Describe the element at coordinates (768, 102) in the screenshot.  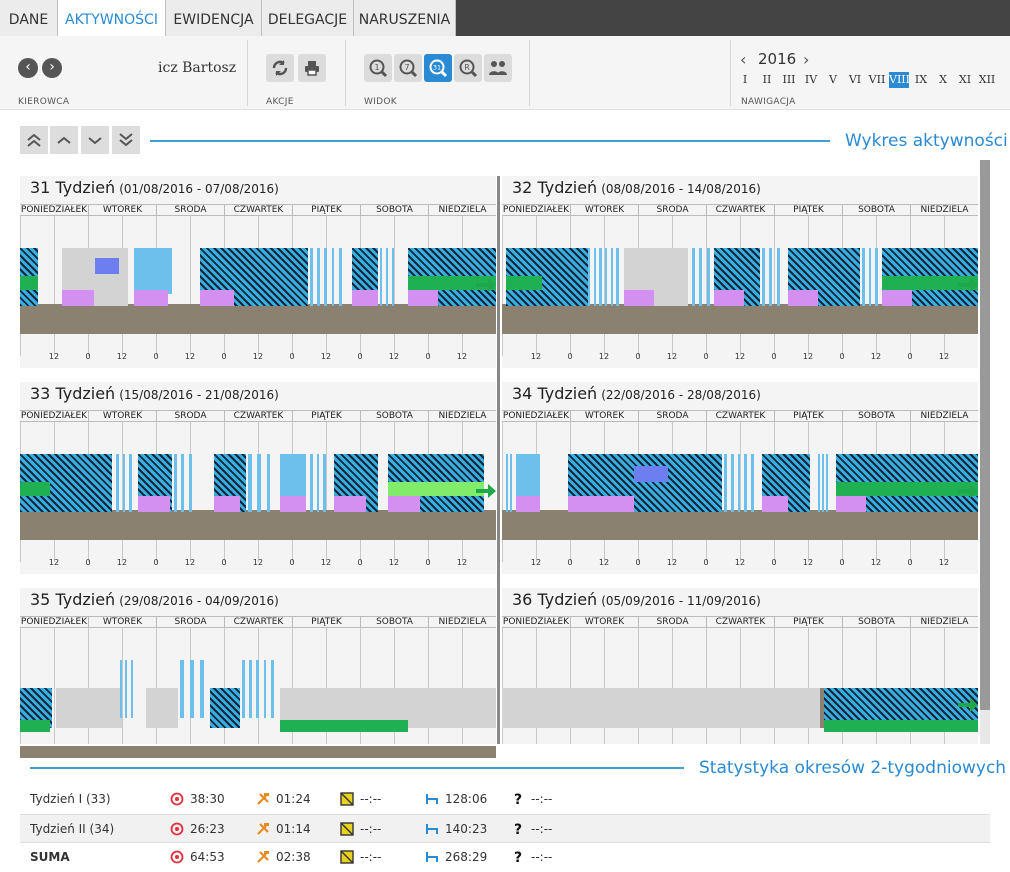
I see `nav-label: NAWIGACJA` at that location.